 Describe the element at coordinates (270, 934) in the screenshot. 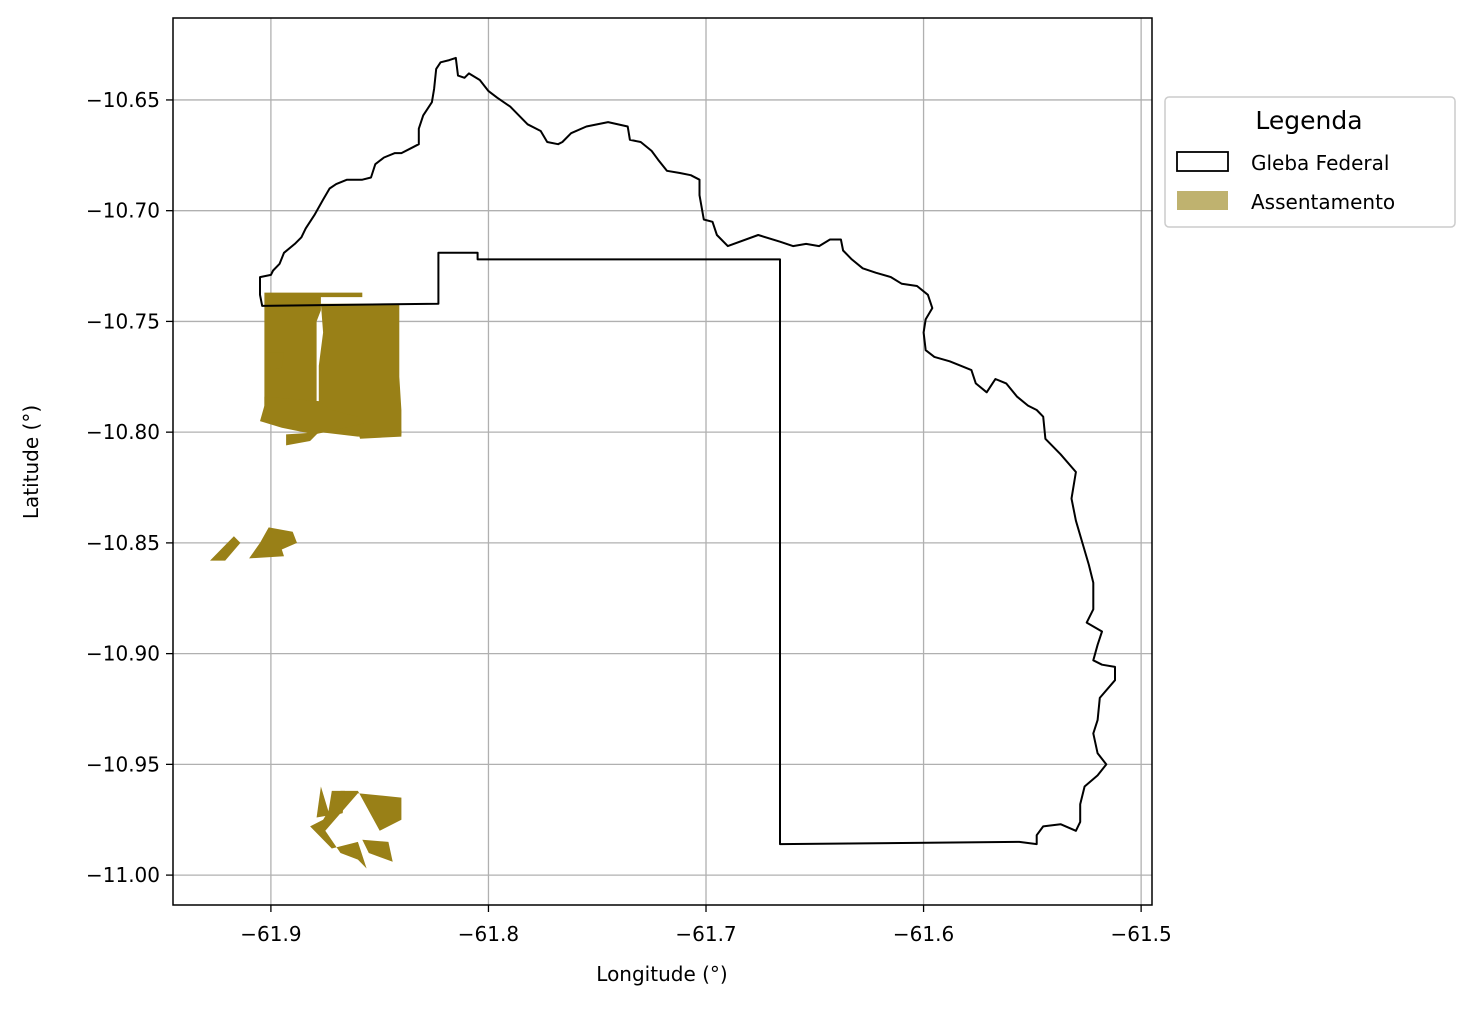

I see `x-tick-label: −61.9` at that location.